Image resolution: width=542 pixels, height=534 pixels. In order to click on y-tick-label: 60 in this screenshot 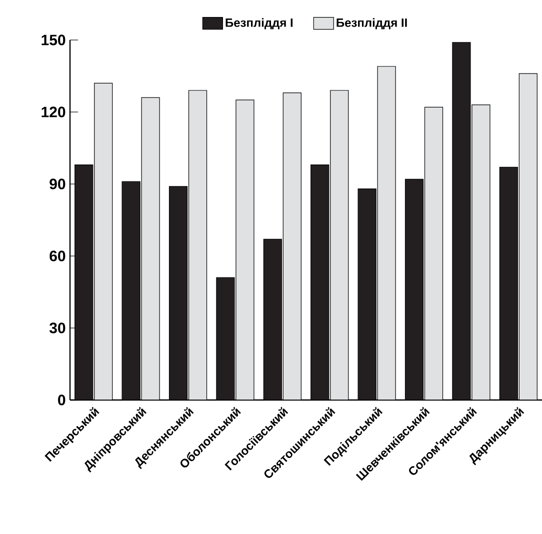, I will do `click(58, 256)`.